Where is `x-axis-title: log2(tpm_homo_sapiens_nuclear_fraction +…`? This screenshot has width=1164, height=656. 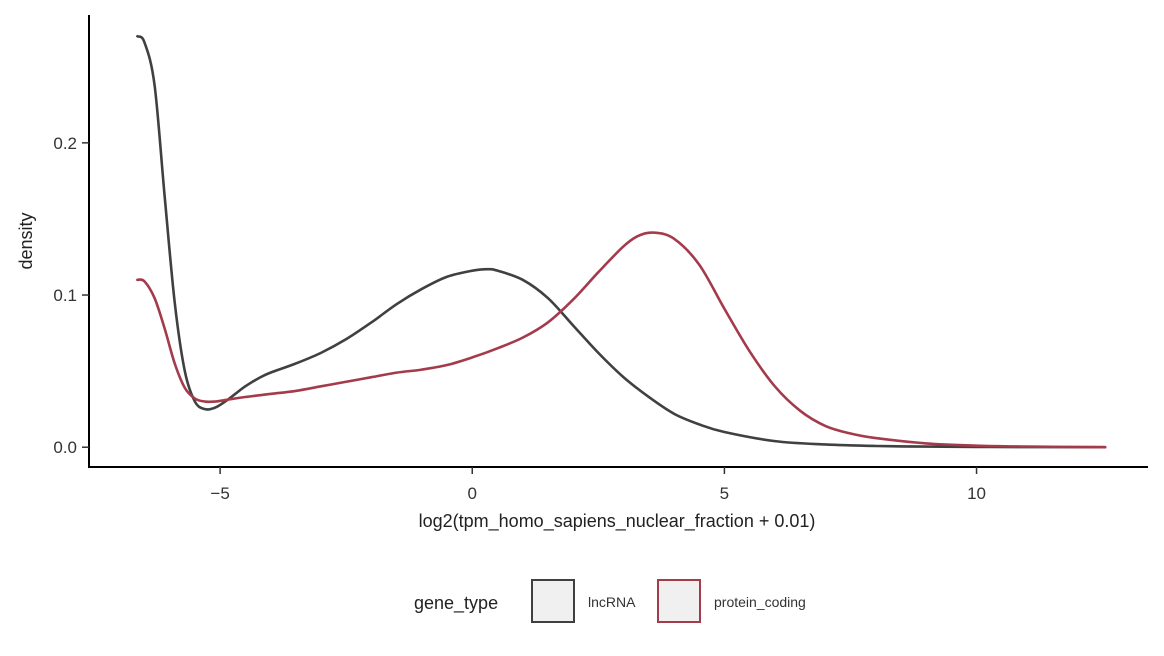 x-axis-title: log2(tpm_homo_sapiens_nuclear_fraction +… is located at coordinates (617, 521).